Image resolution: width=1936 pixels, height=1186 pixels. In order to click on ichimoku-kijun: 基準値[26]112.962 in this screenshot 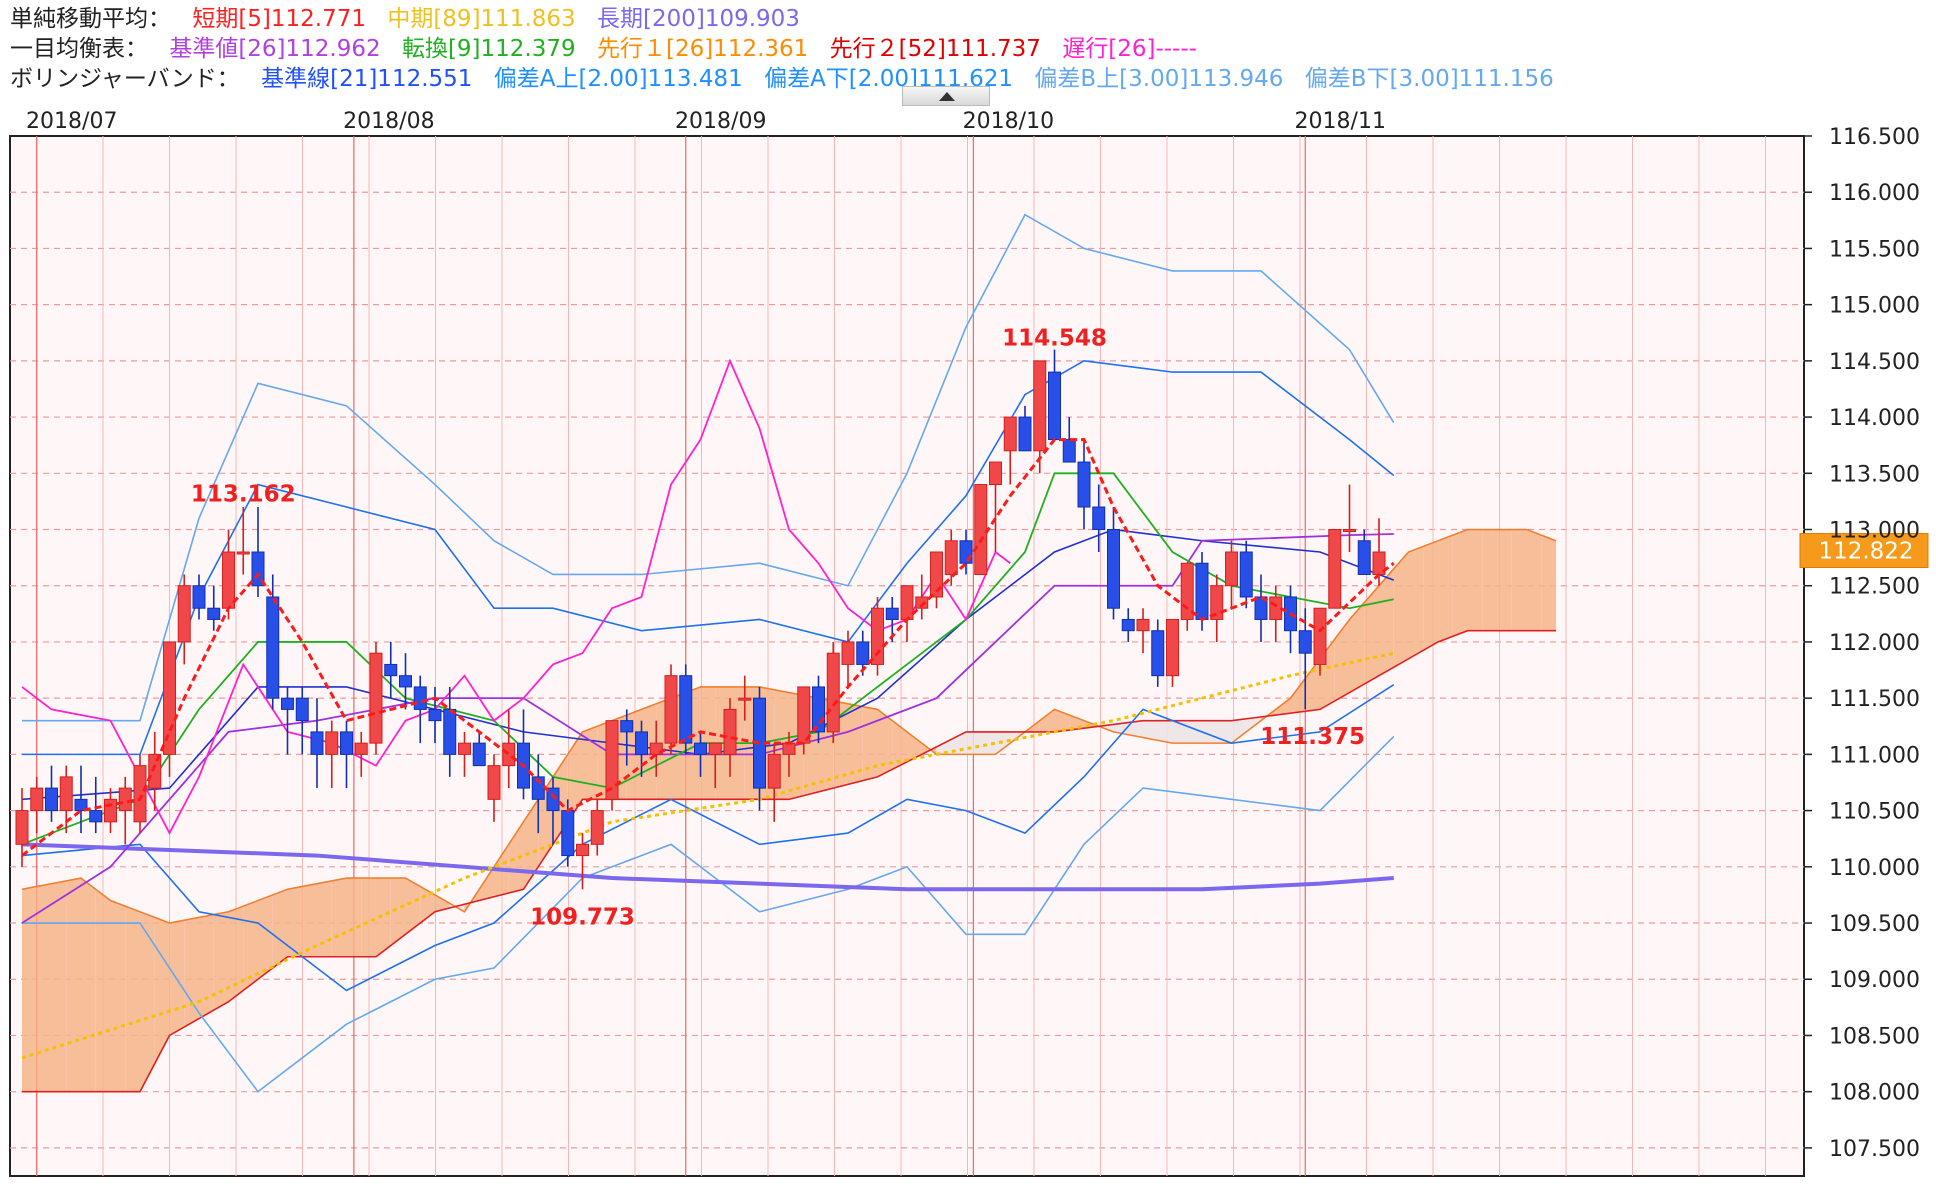, I will do `click(275, 49)`.